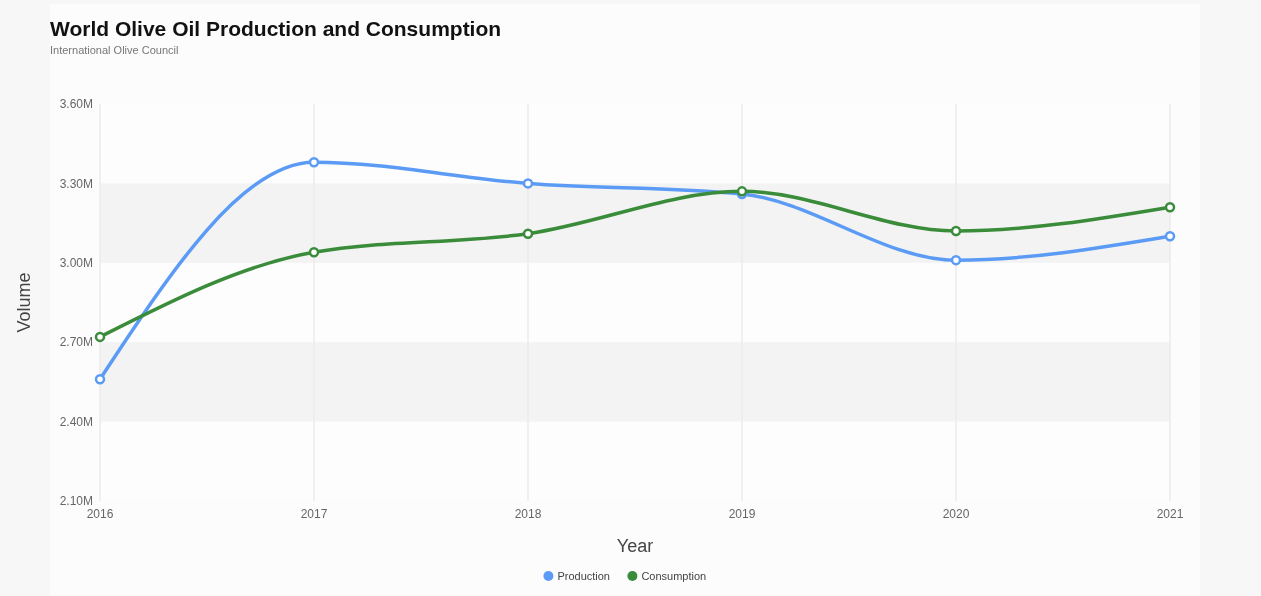 This screenshot has width=1261, height=596. What do you see at coordinates (635, 546) in the screenshot?
I see `x-axis-title: Year` at bounding box center [635, 546].